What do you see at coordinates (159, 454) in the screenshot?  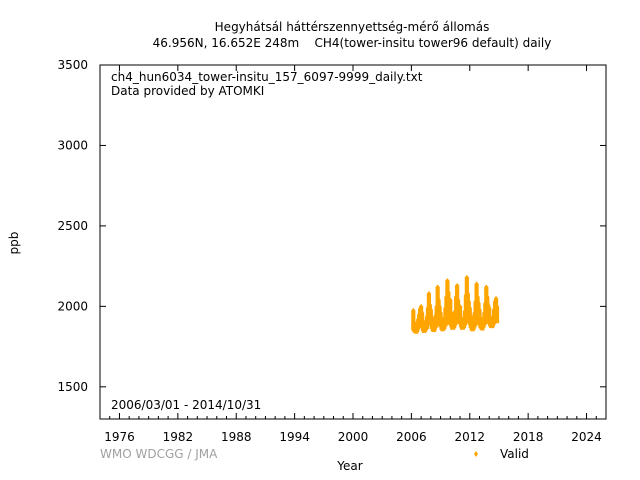 I see `credit-label: WMO WDCGG / JMA` at bounding box center [159, 454].